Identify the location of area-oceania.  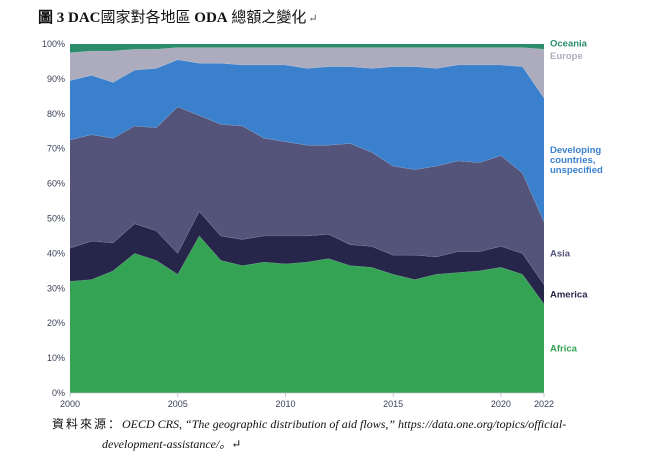
(307, 48).